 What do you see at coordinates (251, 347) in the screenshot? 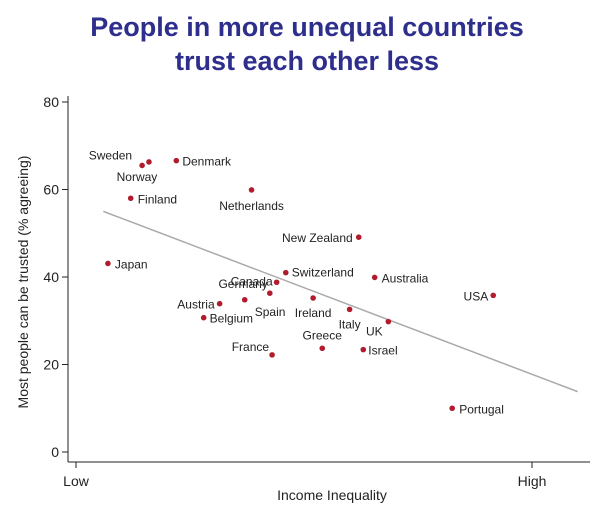
I see `point-label-france: France` at bounding box center [251, 347].